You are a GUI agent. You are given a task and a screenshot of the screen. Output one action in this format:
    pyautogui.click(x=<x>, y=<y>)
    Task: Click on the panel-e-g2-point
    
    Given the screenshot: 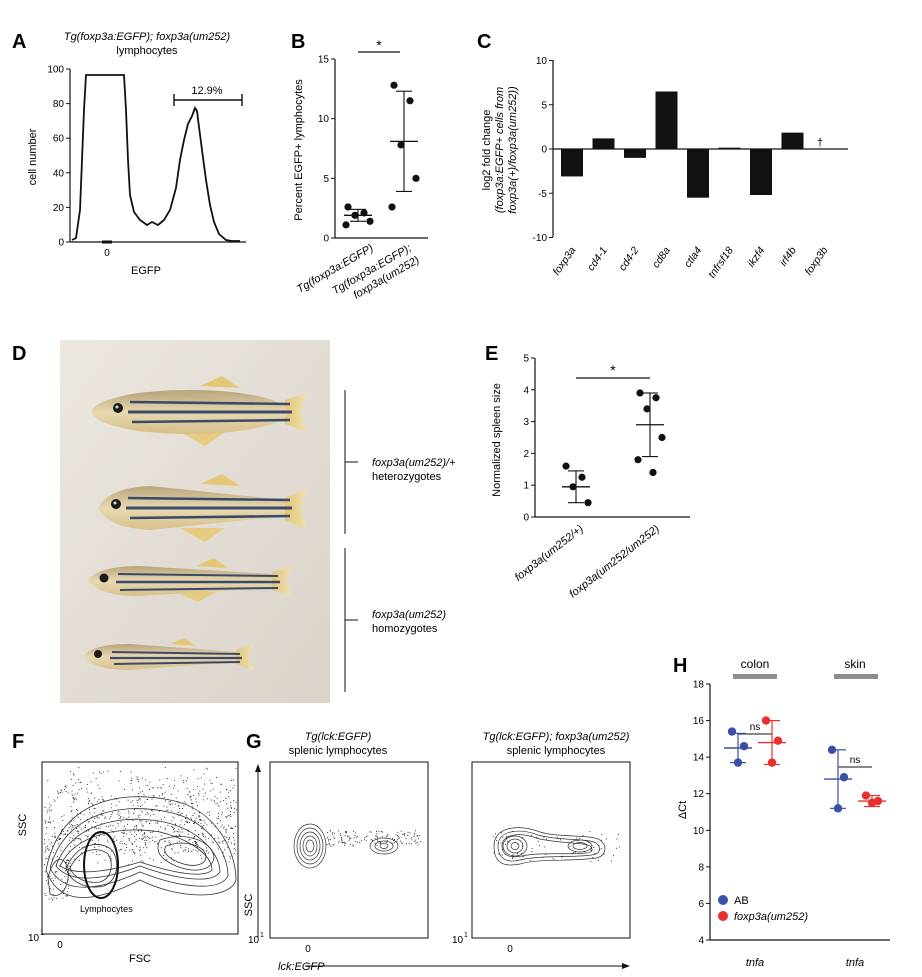 What is the action you would take?
    pyautogui.click(x=640, y=393)
    